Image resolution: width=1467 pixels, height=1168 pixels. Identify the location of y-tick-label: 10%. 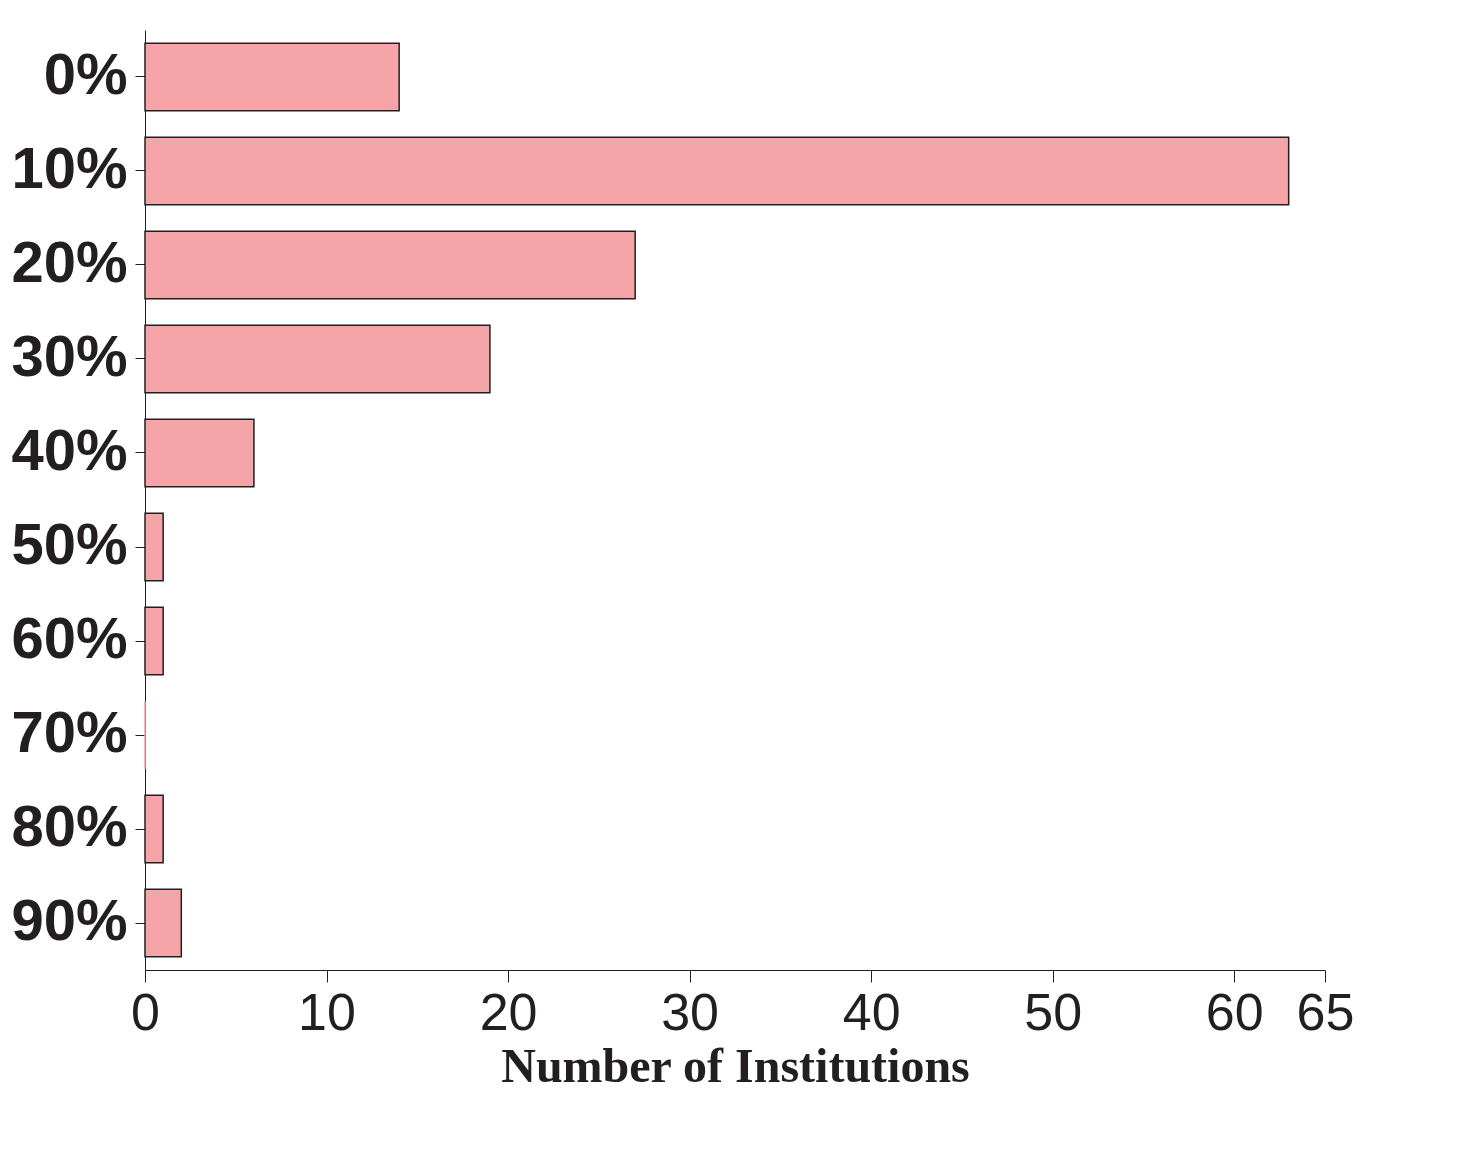
(69, 167).